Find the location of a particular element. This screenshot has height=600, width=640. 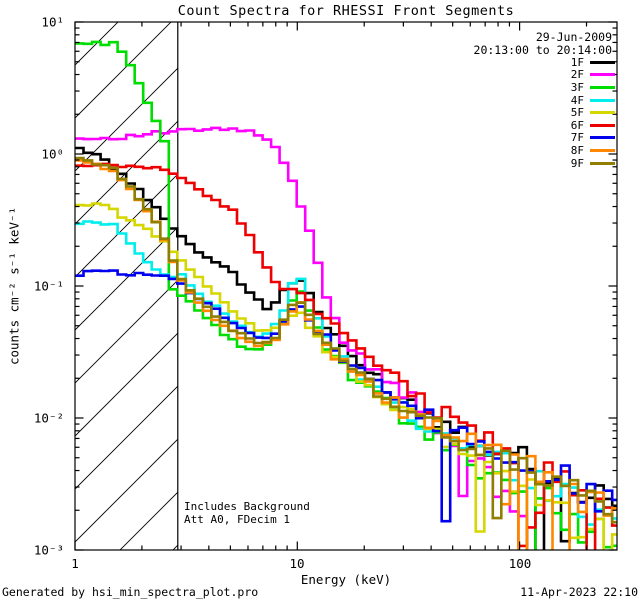

legend-item-3F: 3F is located at coordinates (593, 87).